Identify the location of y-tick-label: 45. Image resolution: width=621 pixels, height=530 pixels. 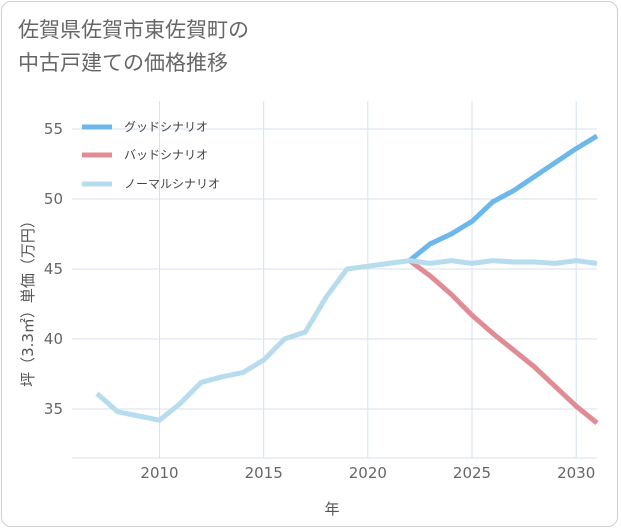
(53, 269).